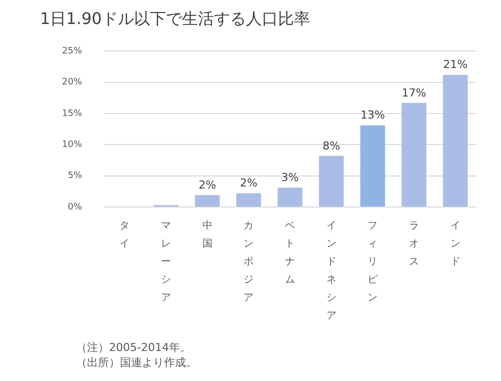  I want to click on data-label: 21%, so click(455, 65).